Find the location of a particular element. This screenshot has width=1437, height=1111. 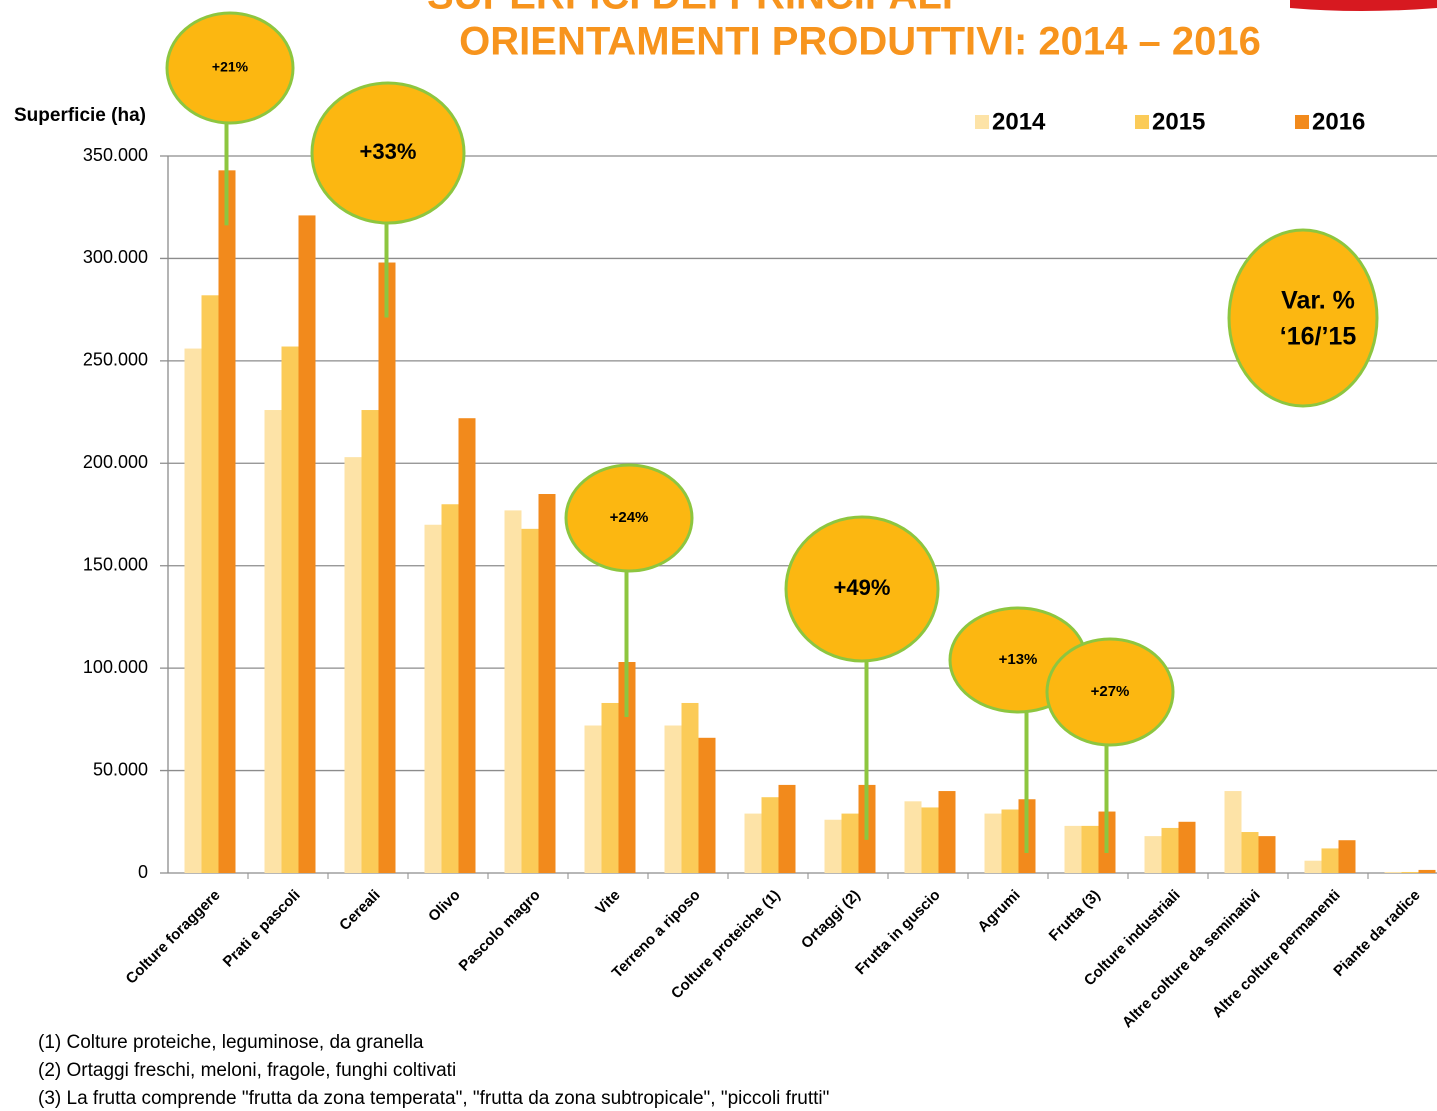

y-tick-label: 150.000 is located at coordinates (115, 564).